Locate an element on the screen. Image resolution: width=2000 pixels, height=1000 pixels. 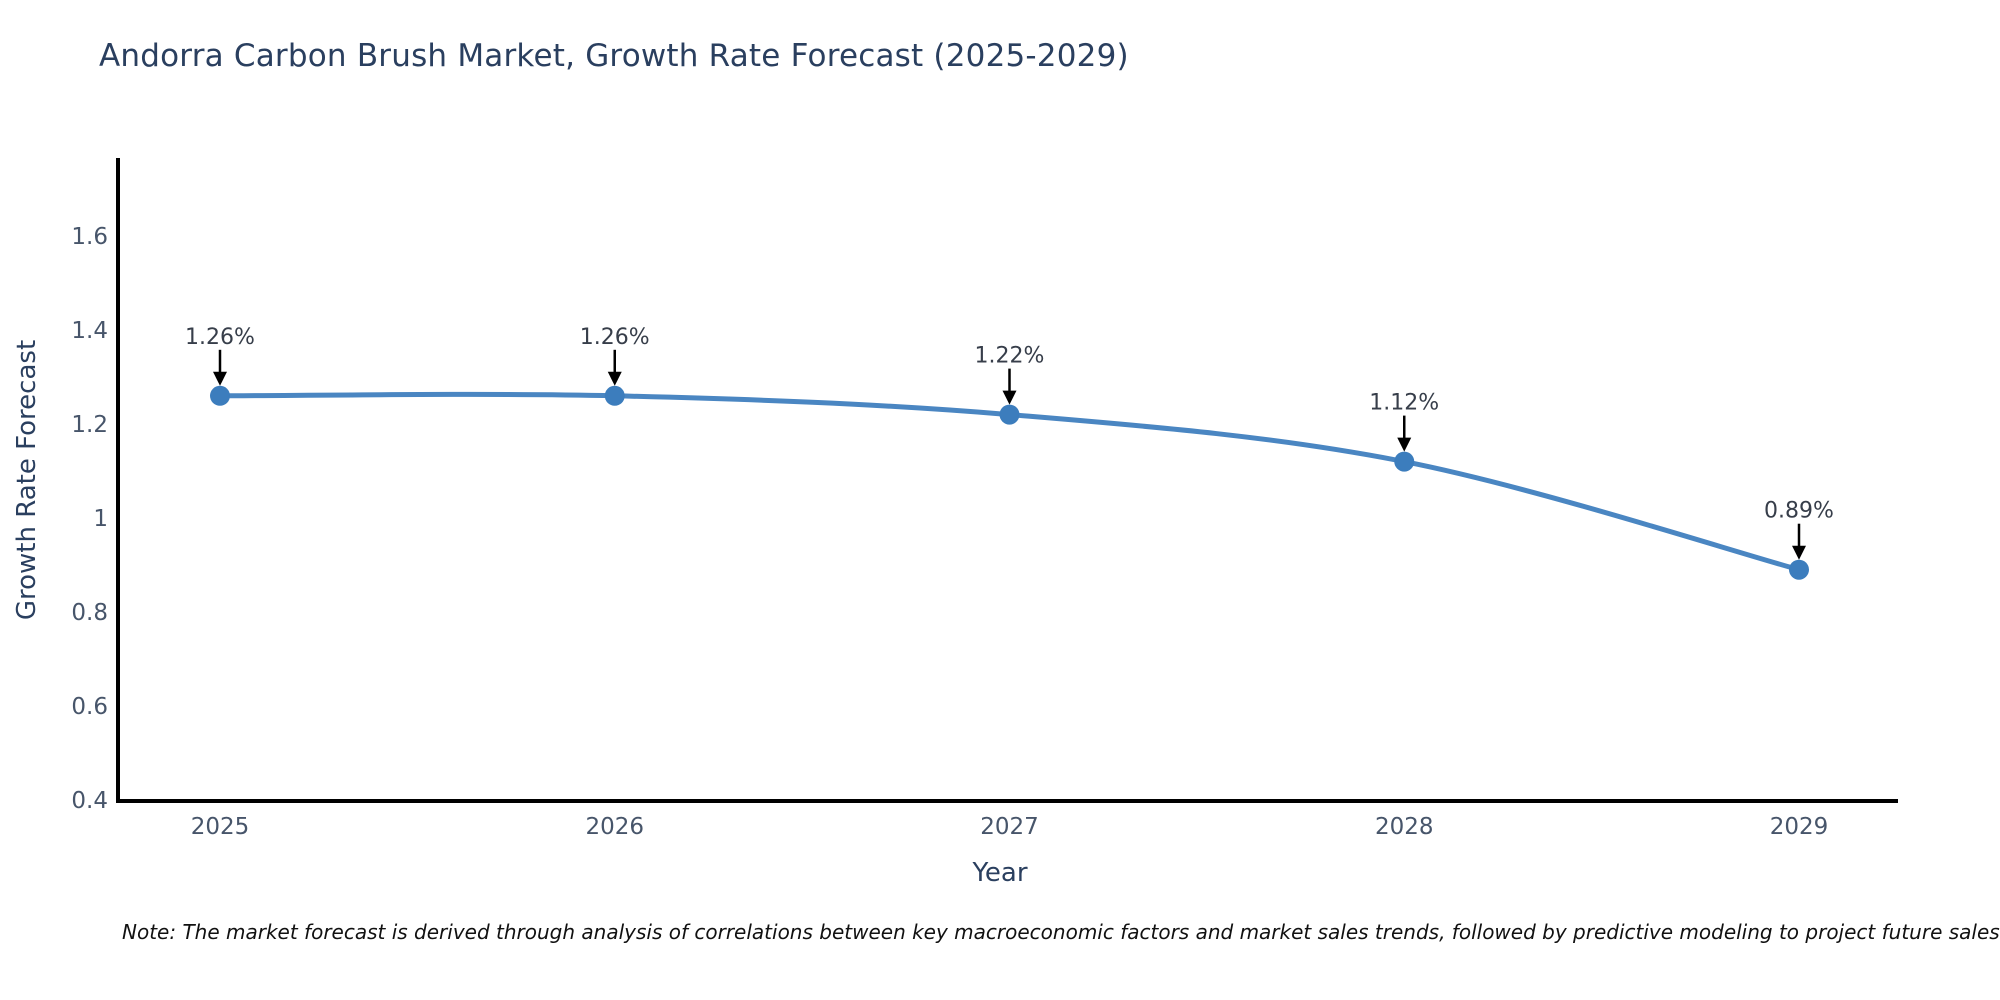
y-tick-label: 1.2 is located at coordinates (89, 425).